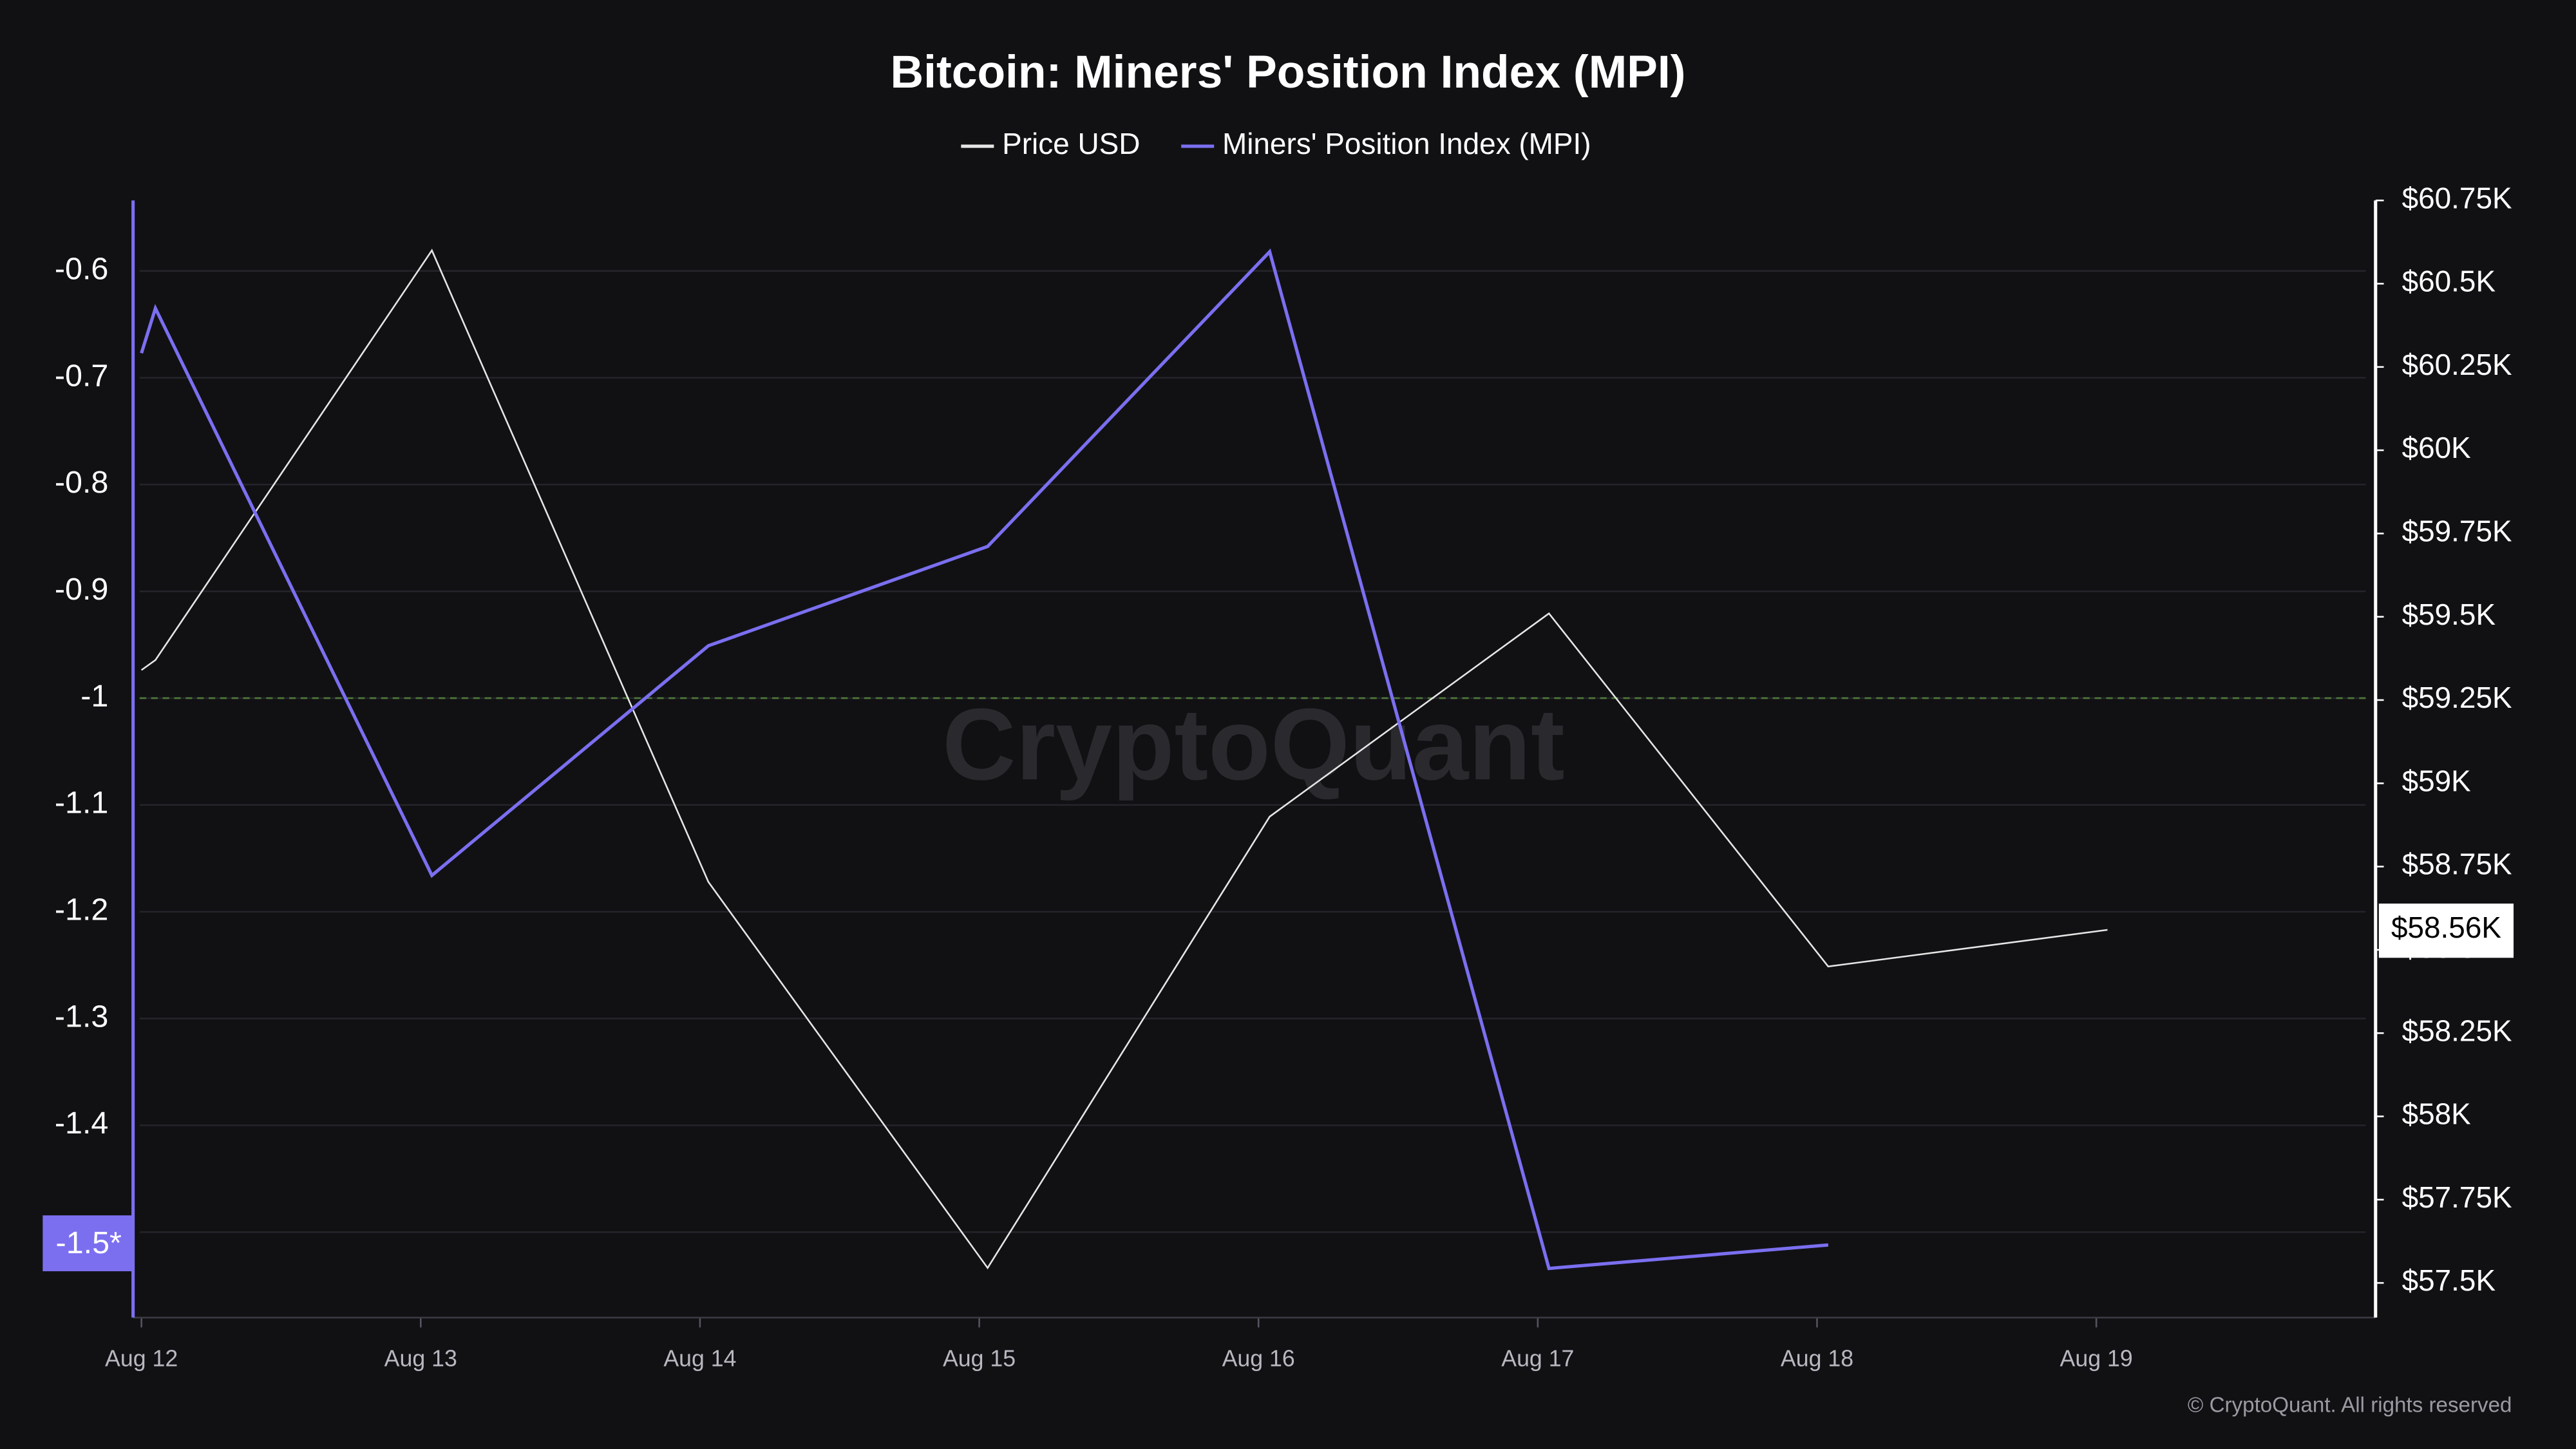  What do you see at coordinates (420, 1359) in the screenshot?
I see `x-tick-label: Aug 13` at bounding box center [420, 1359].